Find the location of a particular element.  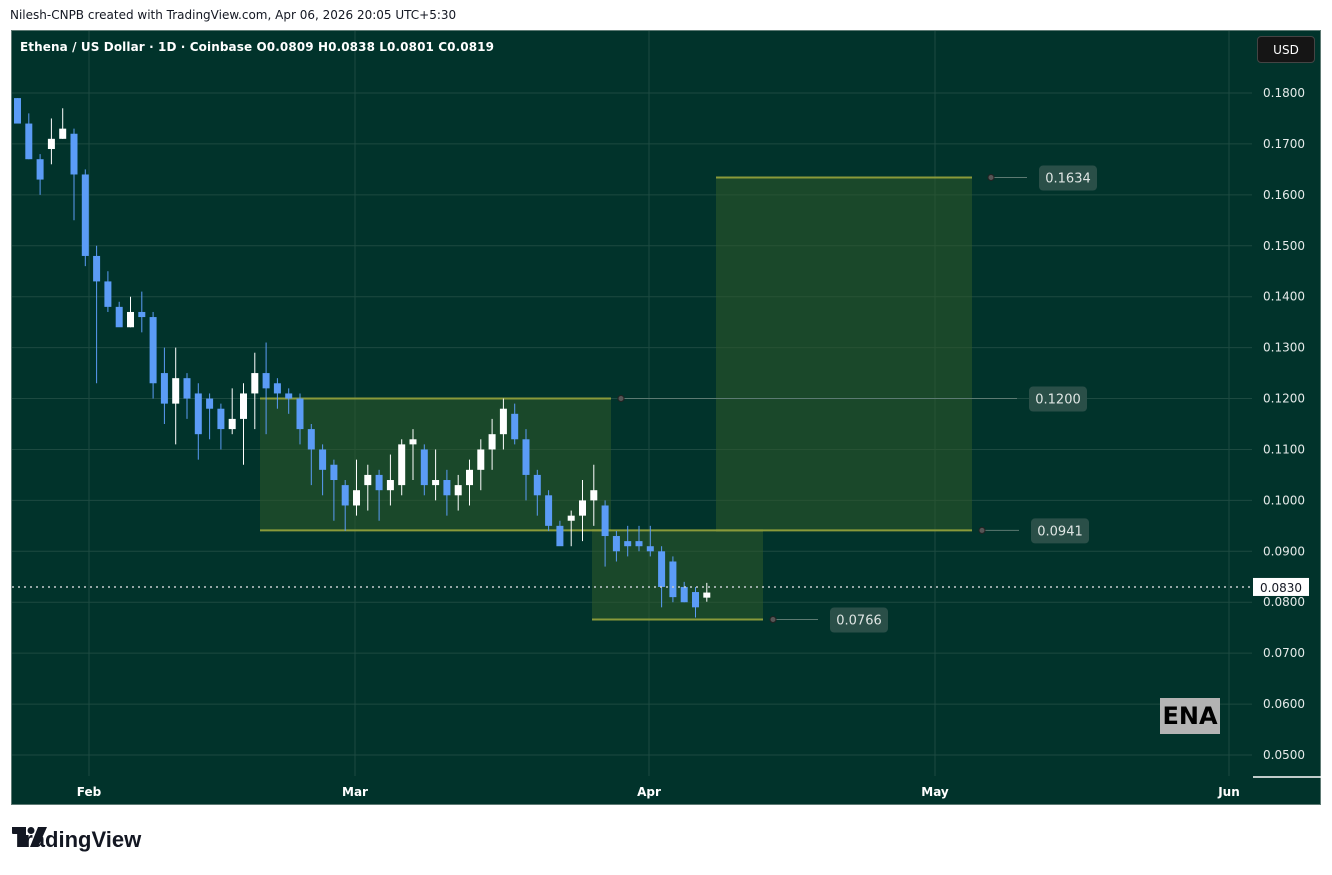

breakdown-box is located at coordinates (677, 575).